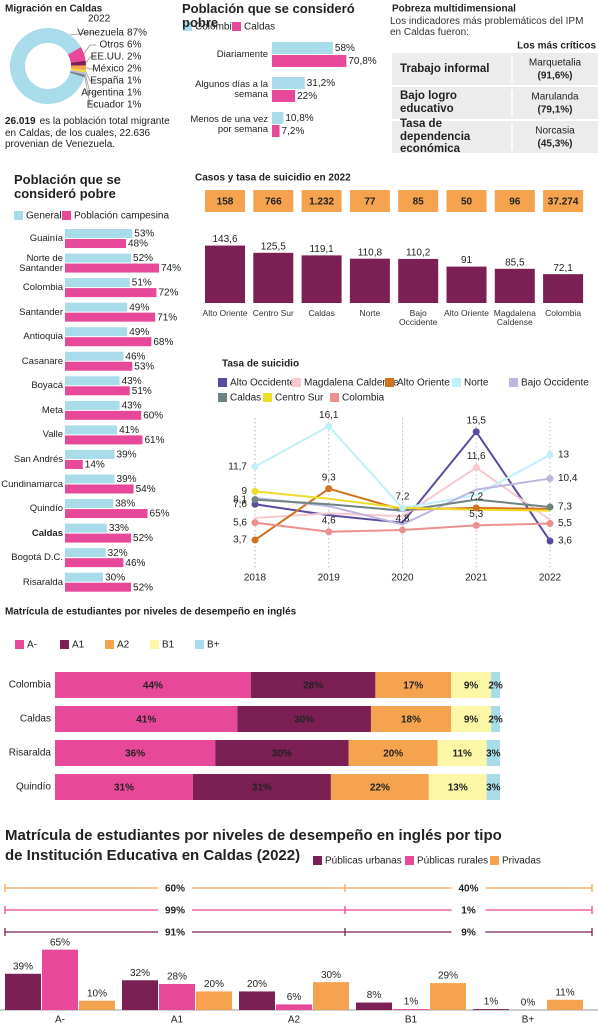  Describe the element at coordinates (127, 455) in the screenshot. I see `value-label: 39%` at that location.